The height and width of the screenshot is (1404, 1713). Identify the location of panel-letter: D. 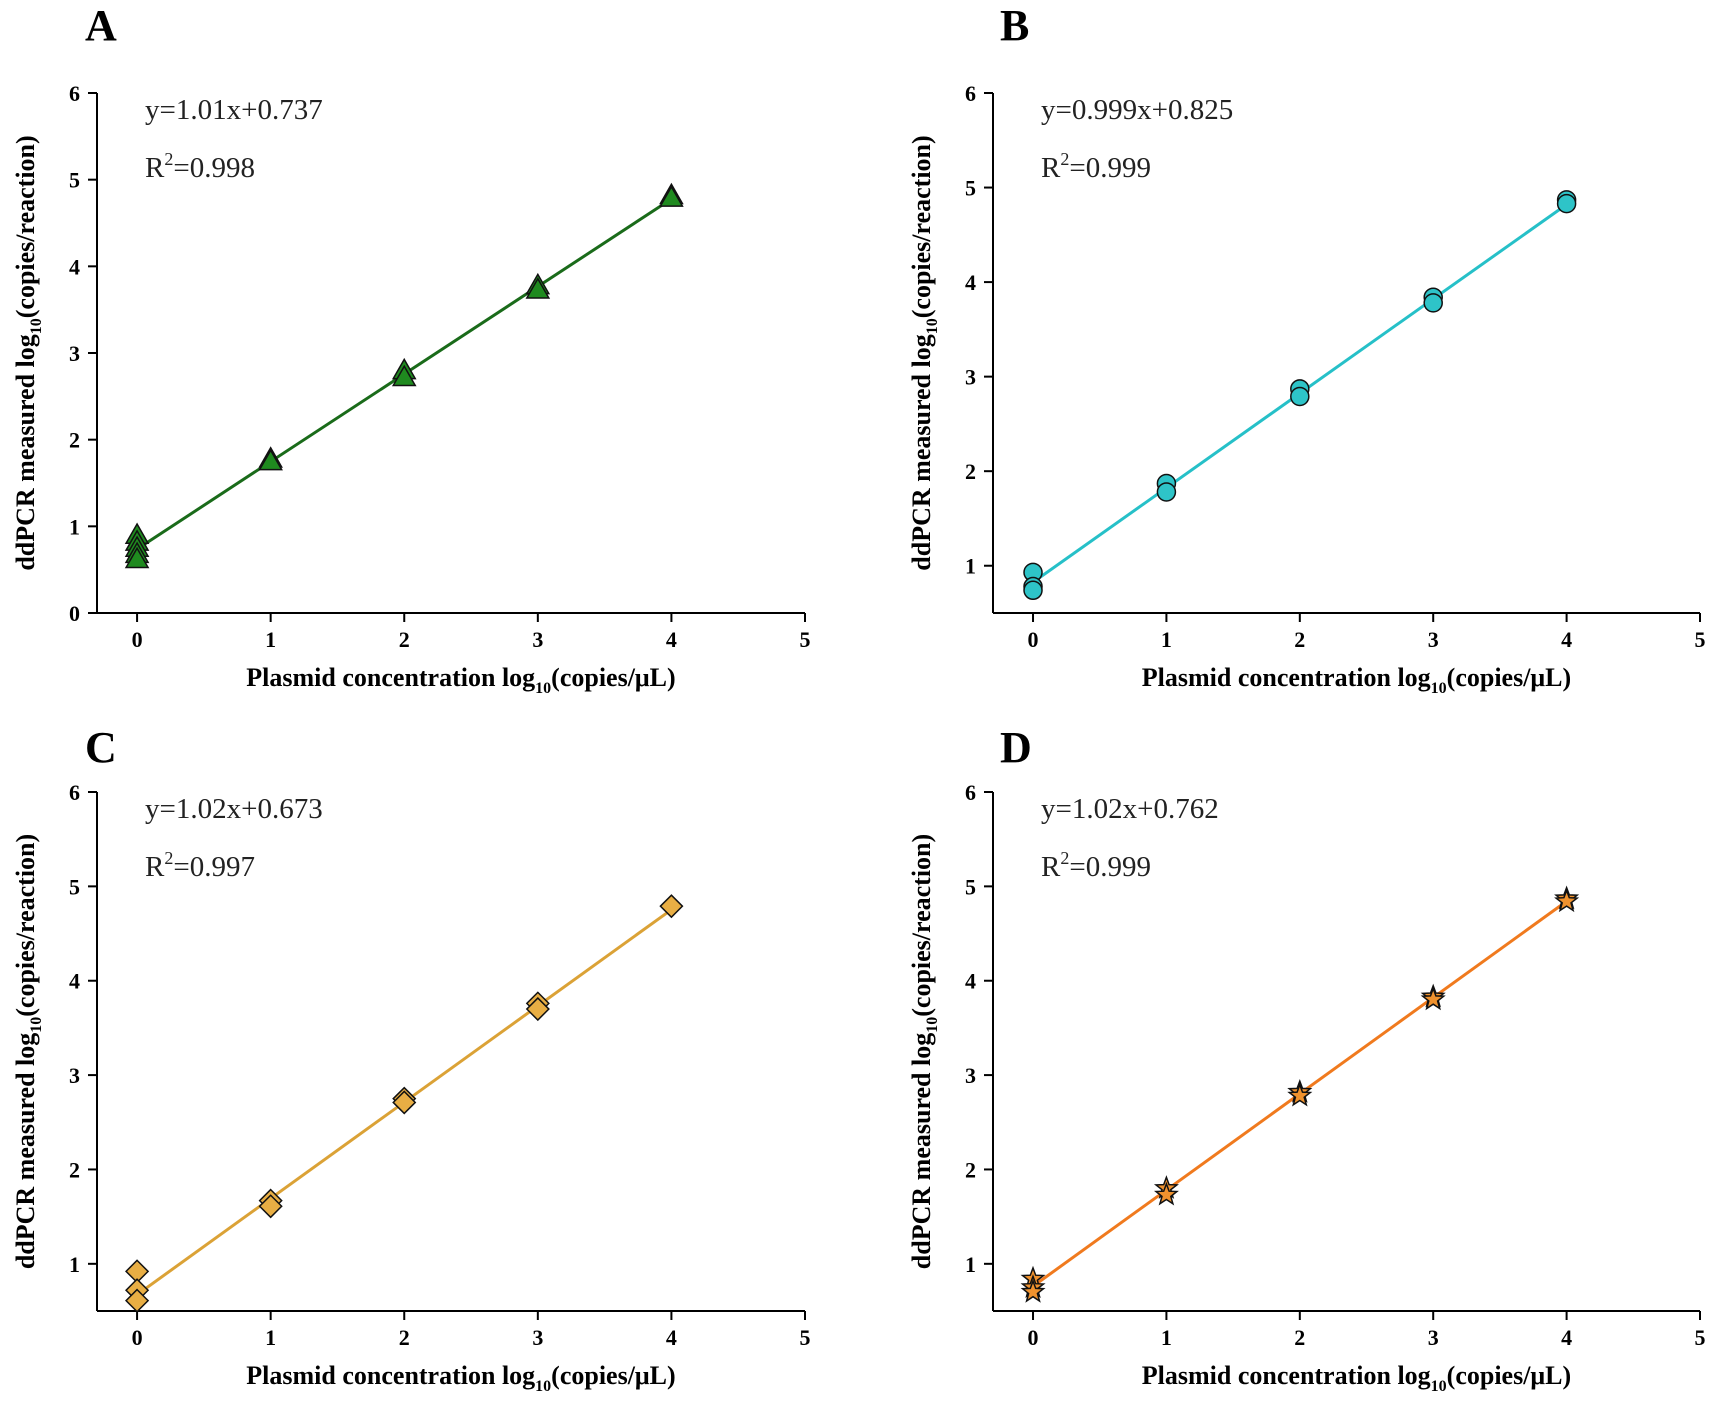
(1016, 747).